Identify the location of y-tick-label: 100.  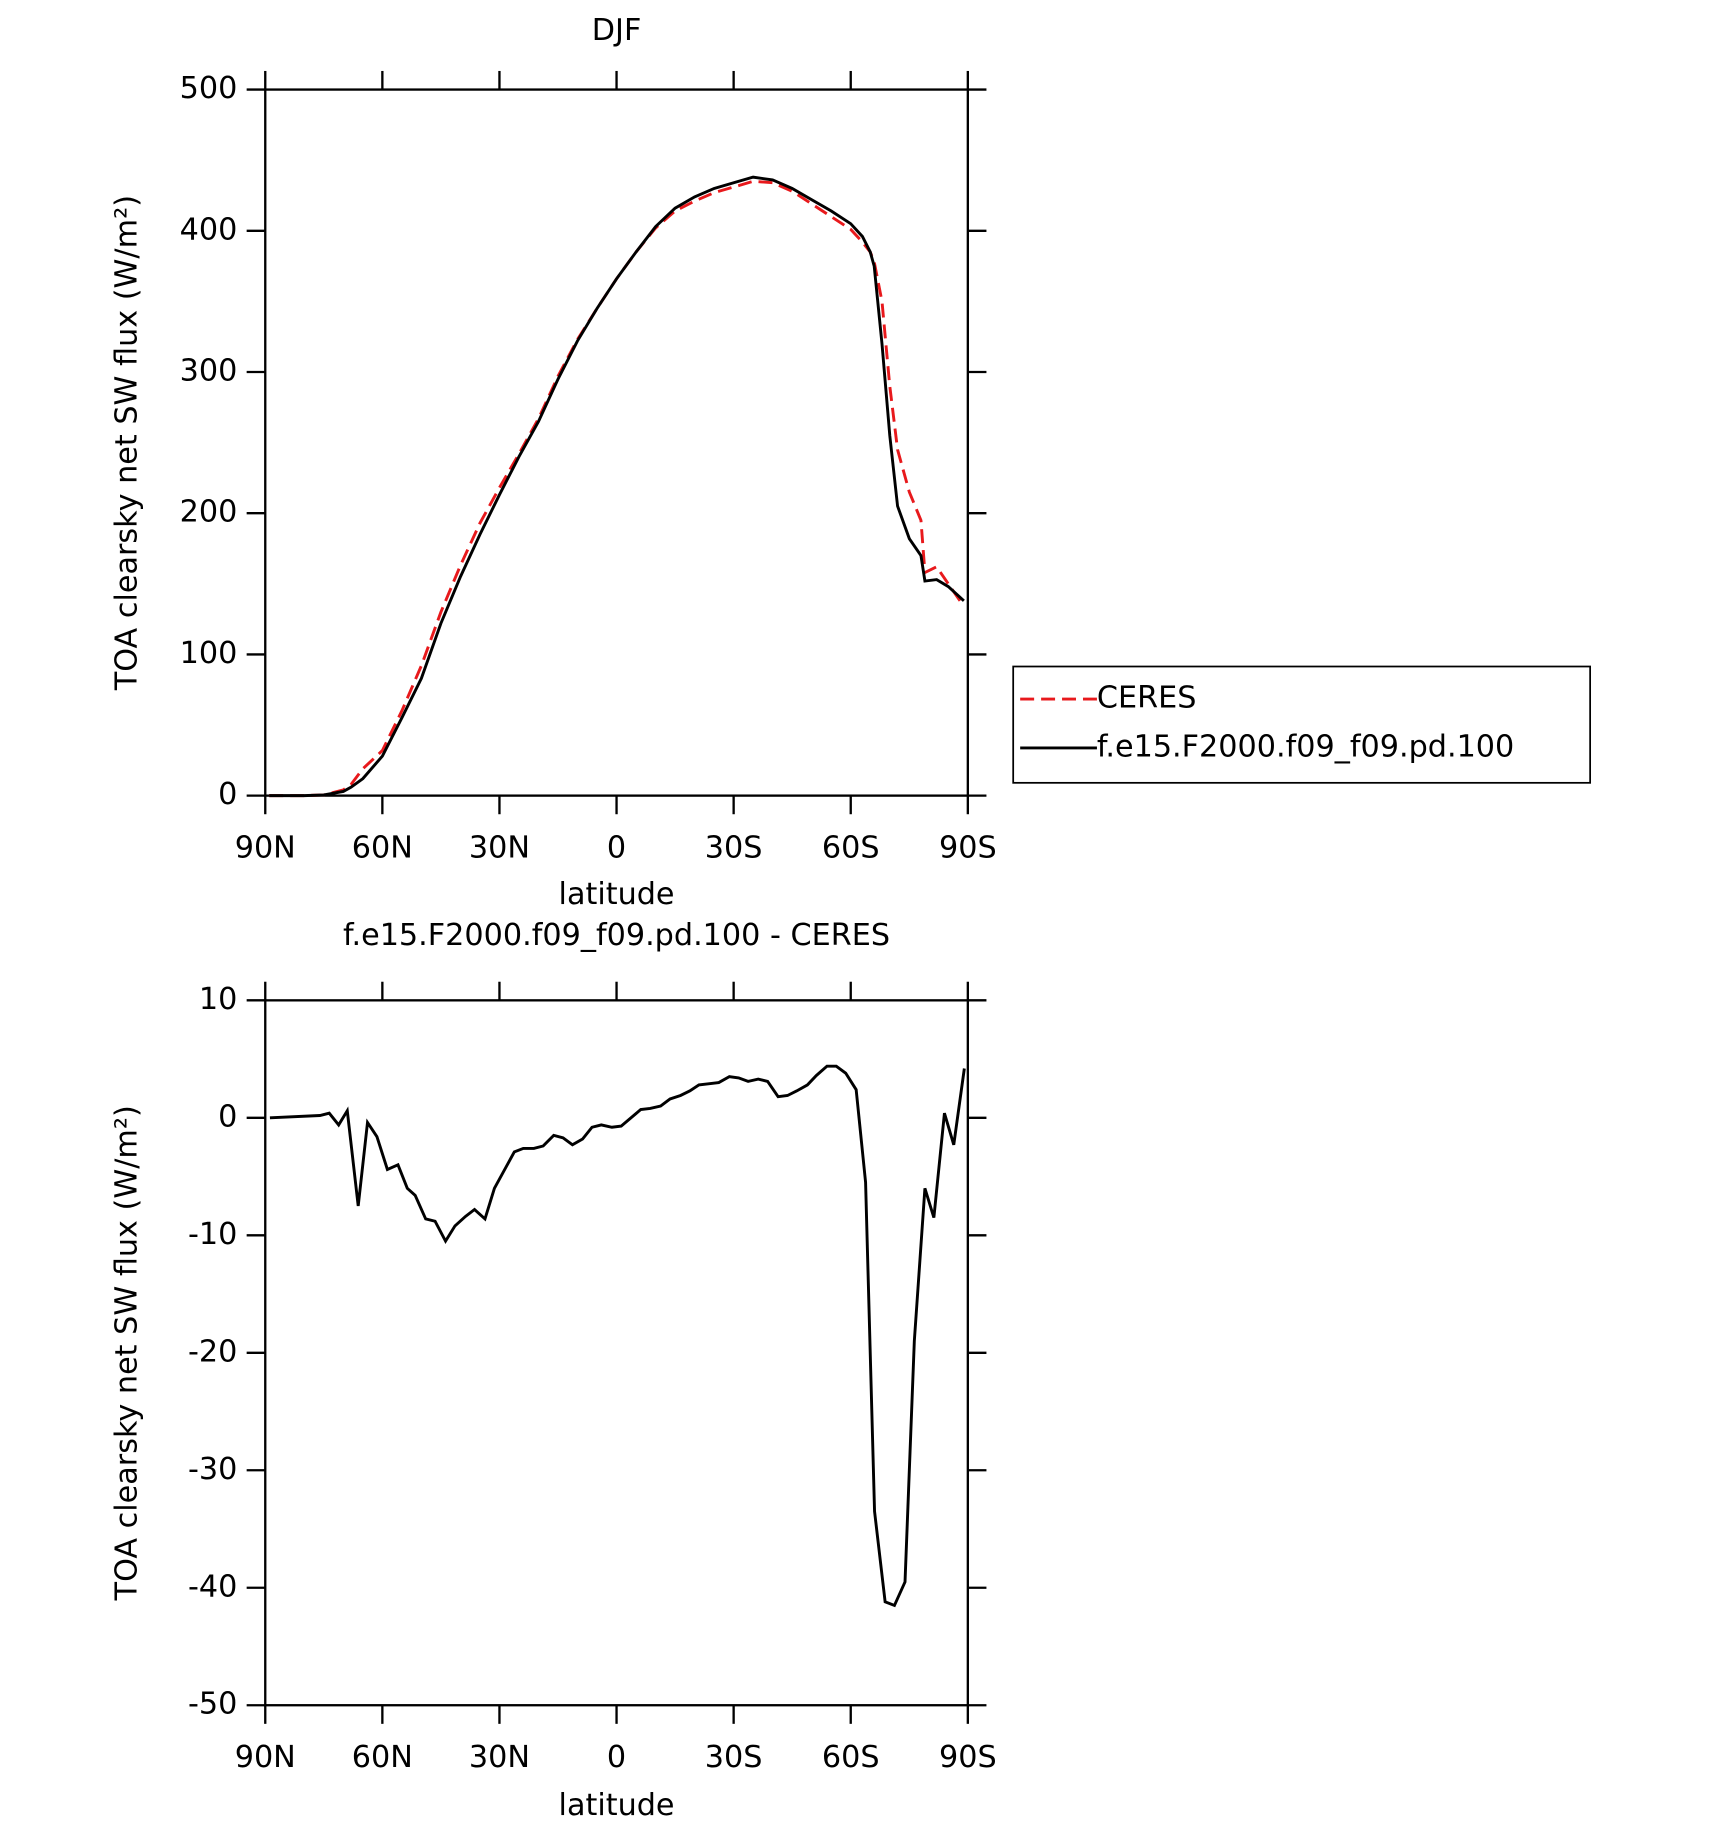
(209, 653).